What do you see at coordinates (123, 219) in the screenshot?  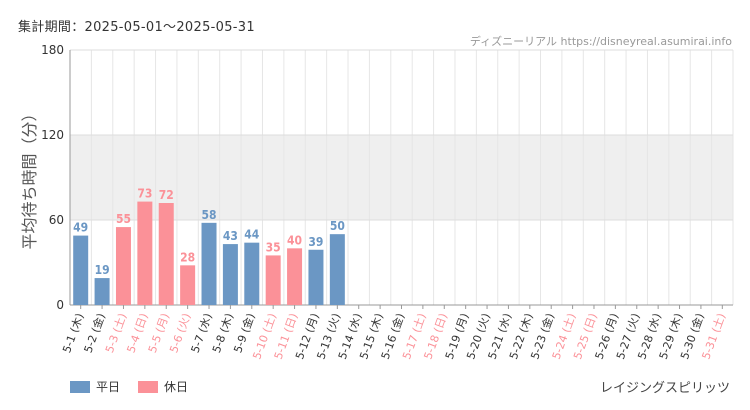 I see `bar-value-label: 55` at bounding box center [123, 219].